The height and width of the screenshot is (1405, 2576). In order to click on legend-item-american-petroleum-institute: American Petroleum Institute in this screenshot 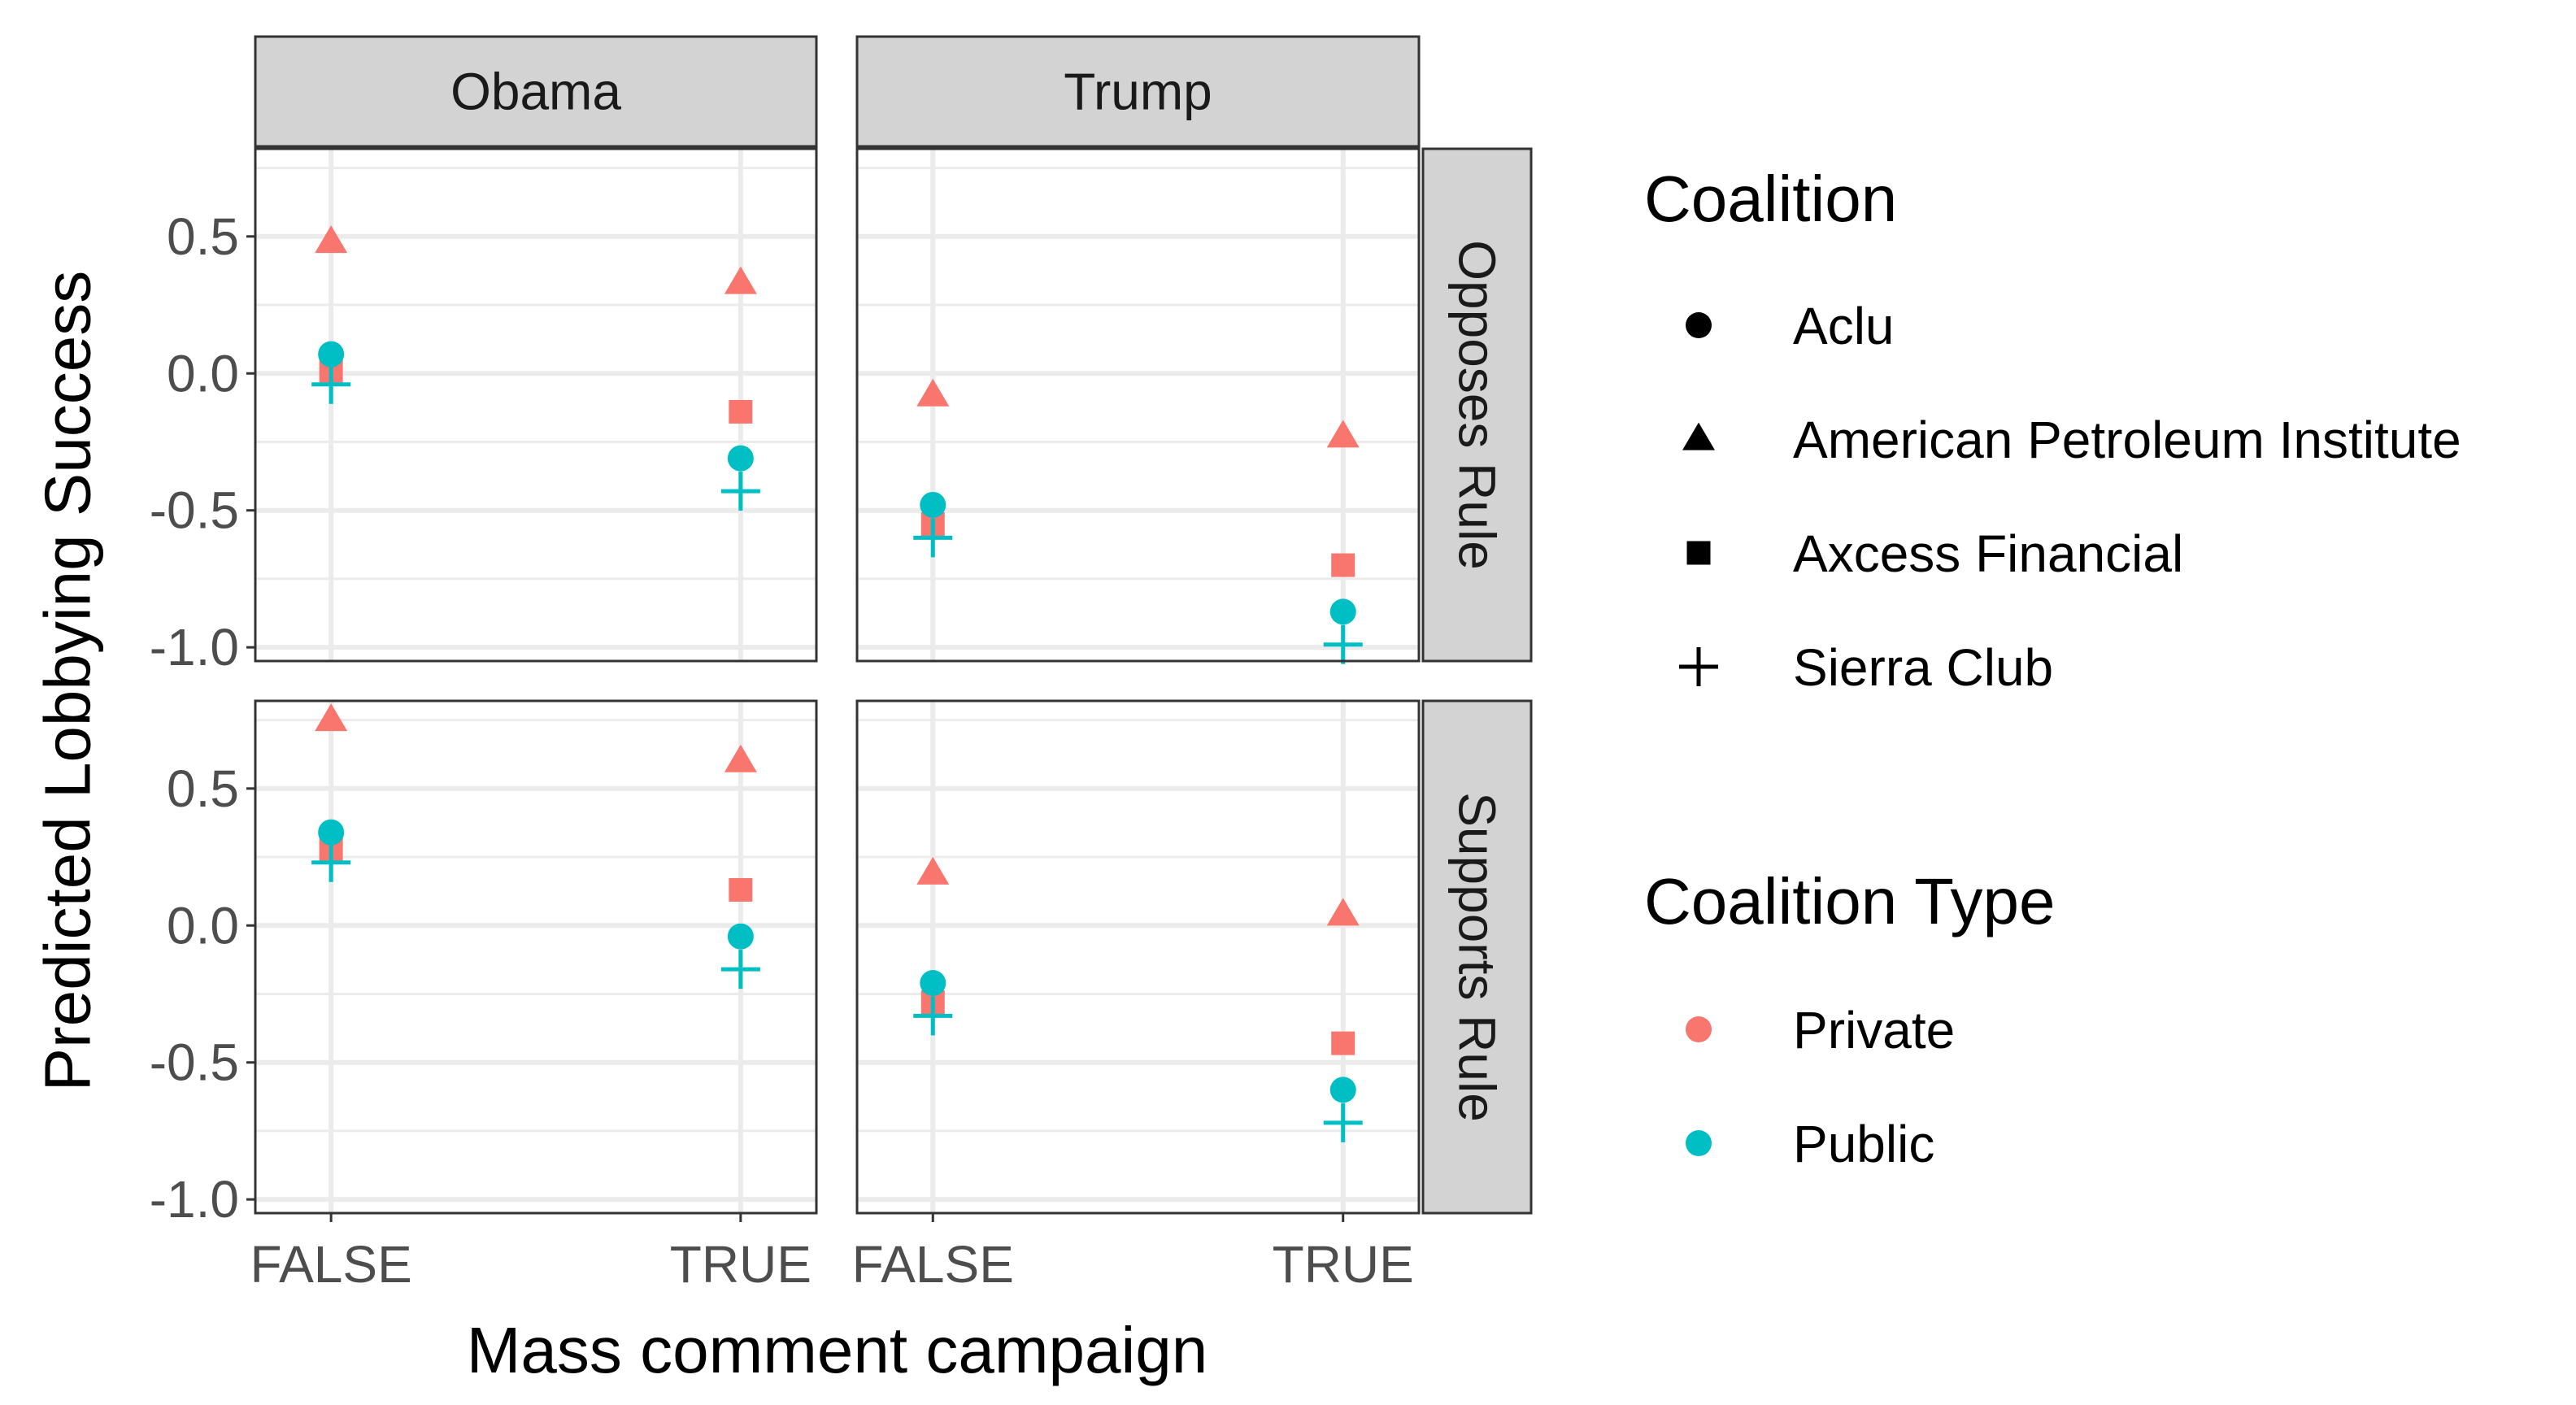, I will do `click(2072, 440)`.